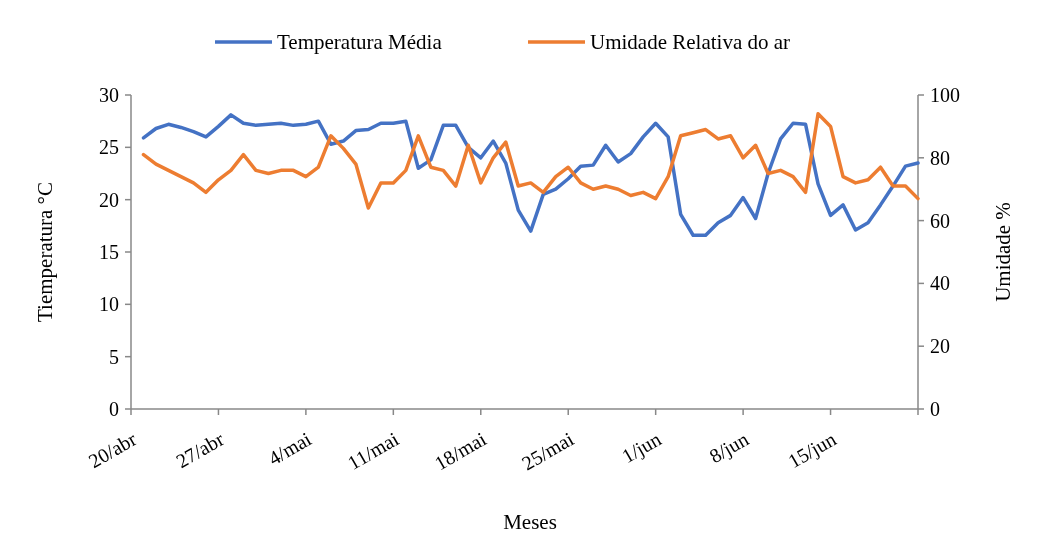 Image resolution: width=1040 pixels, height=549 pixels. What do you see at coordinates (935, 409) in the screenshot?
I see `y2-tick-label: 0` at bounding box center [935, 409].